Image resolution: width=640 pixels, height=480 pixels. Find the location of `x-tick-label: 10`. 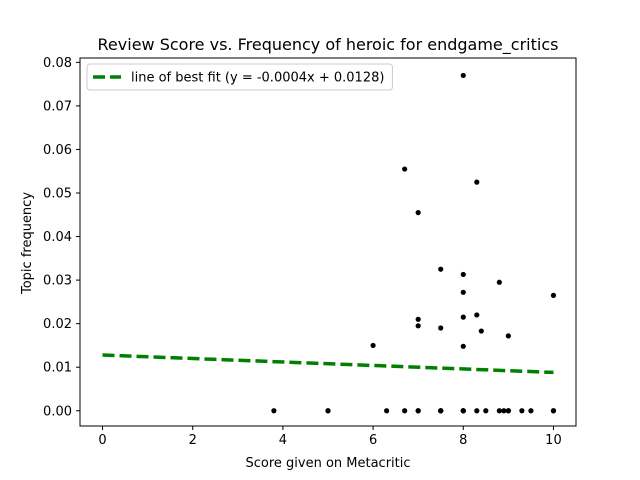

x-tick-label: 10 is located at coordinates (553, 440).